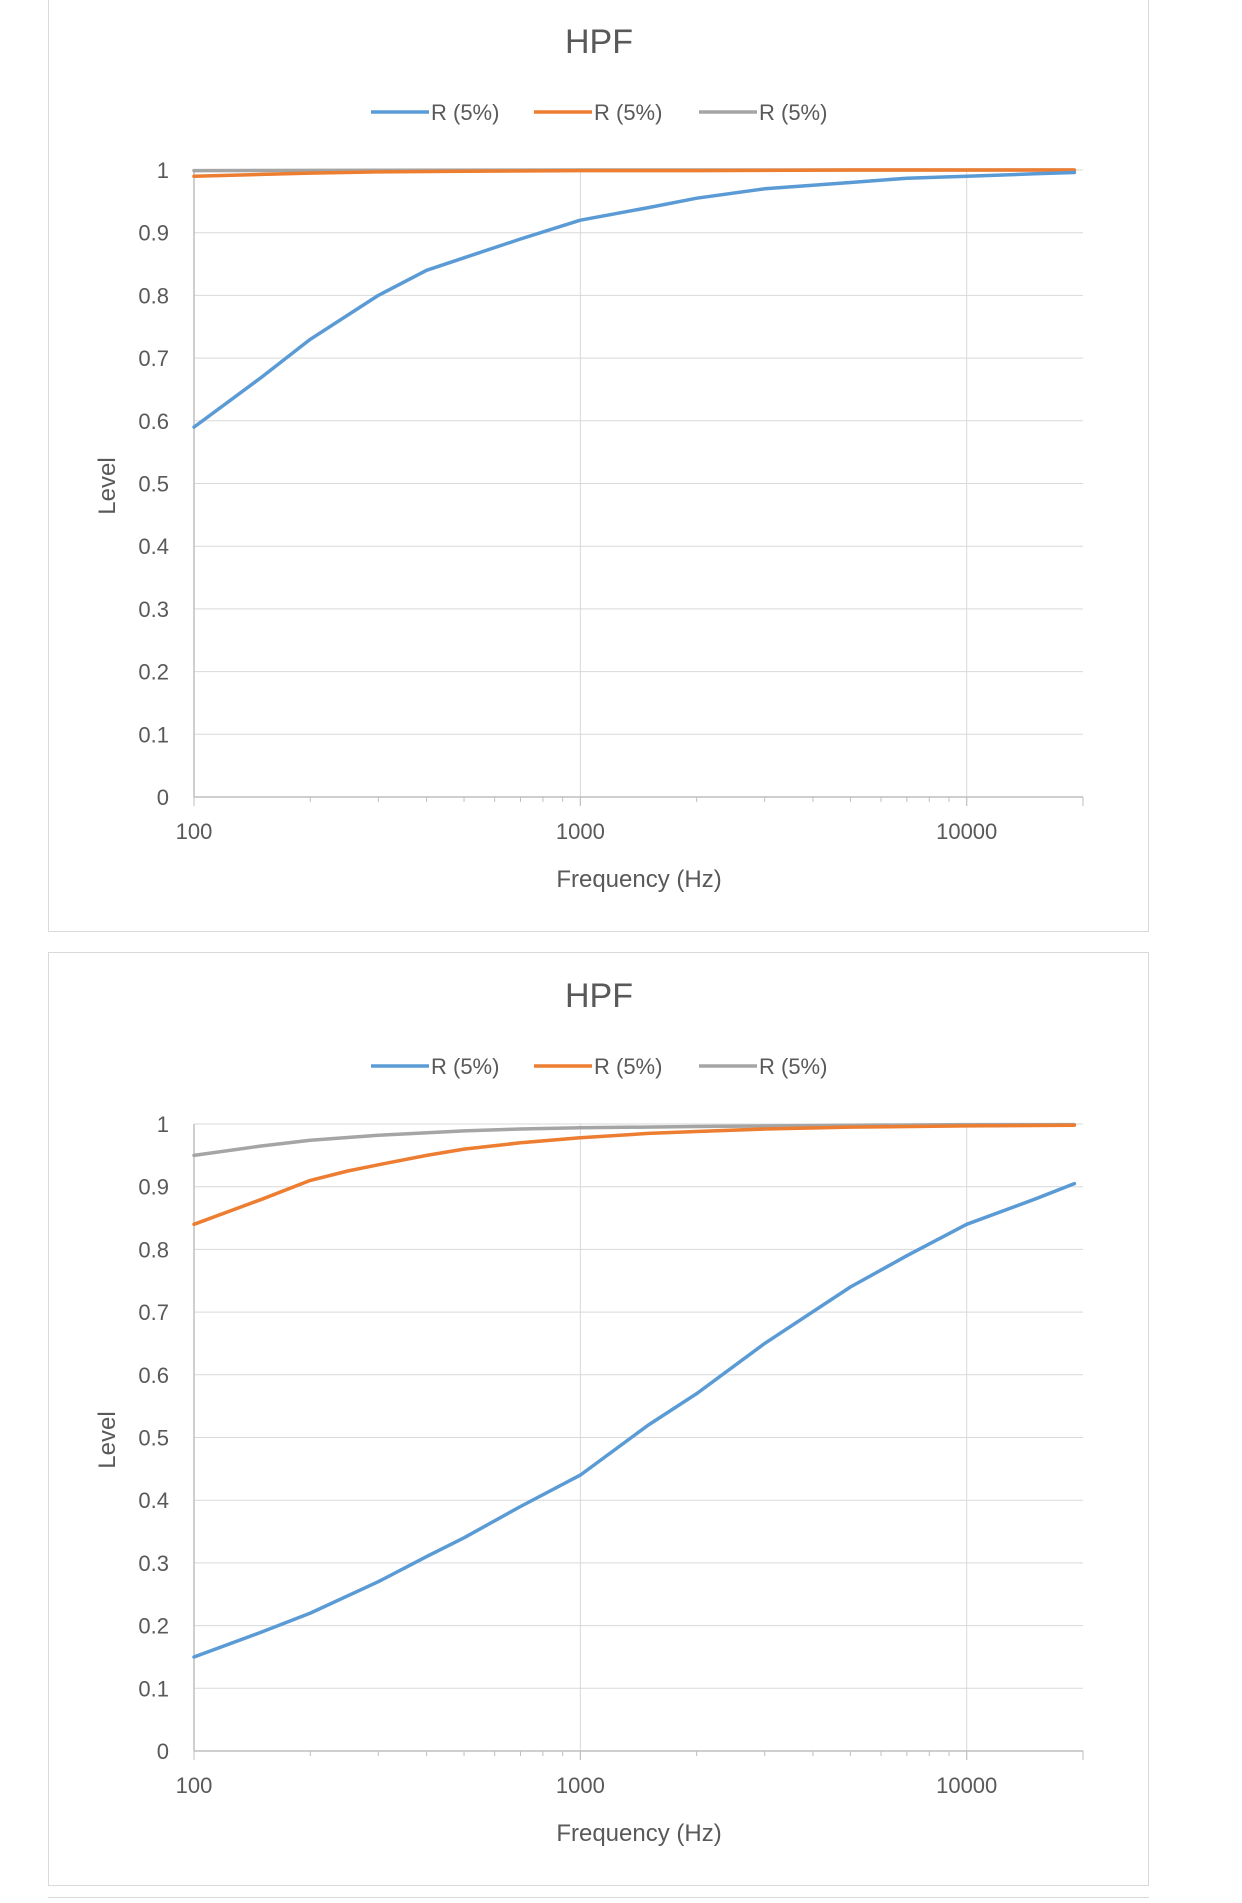 Image resolution: width=1242 pixels, height=1903 pixels. What do you see at coordinates (598, 1900) in the screenshot?
I see `next-chart-panel-edge` at bounding box center [598, 1900].